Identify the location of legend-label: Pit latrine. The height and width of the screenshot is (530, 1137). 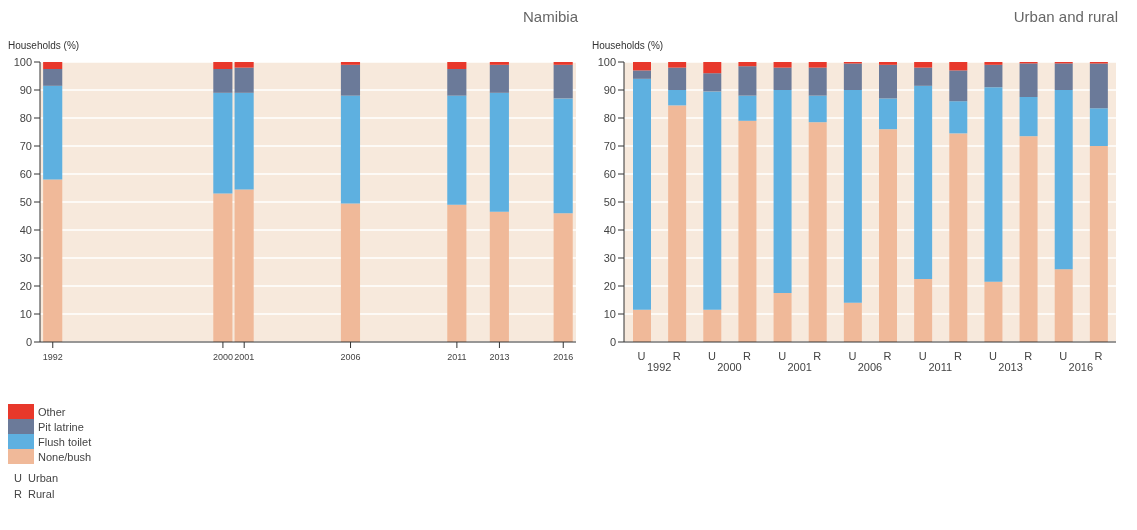
(61, 426).